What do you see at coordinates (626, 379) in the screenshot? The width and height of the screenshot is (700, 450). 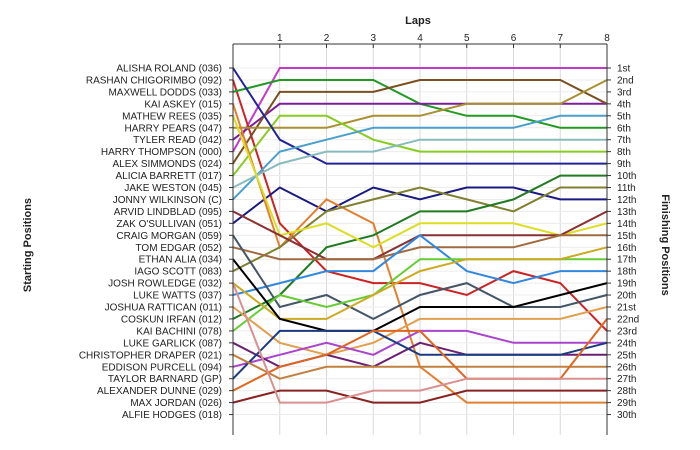 I see `finishing-label: 27th` at bounding box center [626, 379].